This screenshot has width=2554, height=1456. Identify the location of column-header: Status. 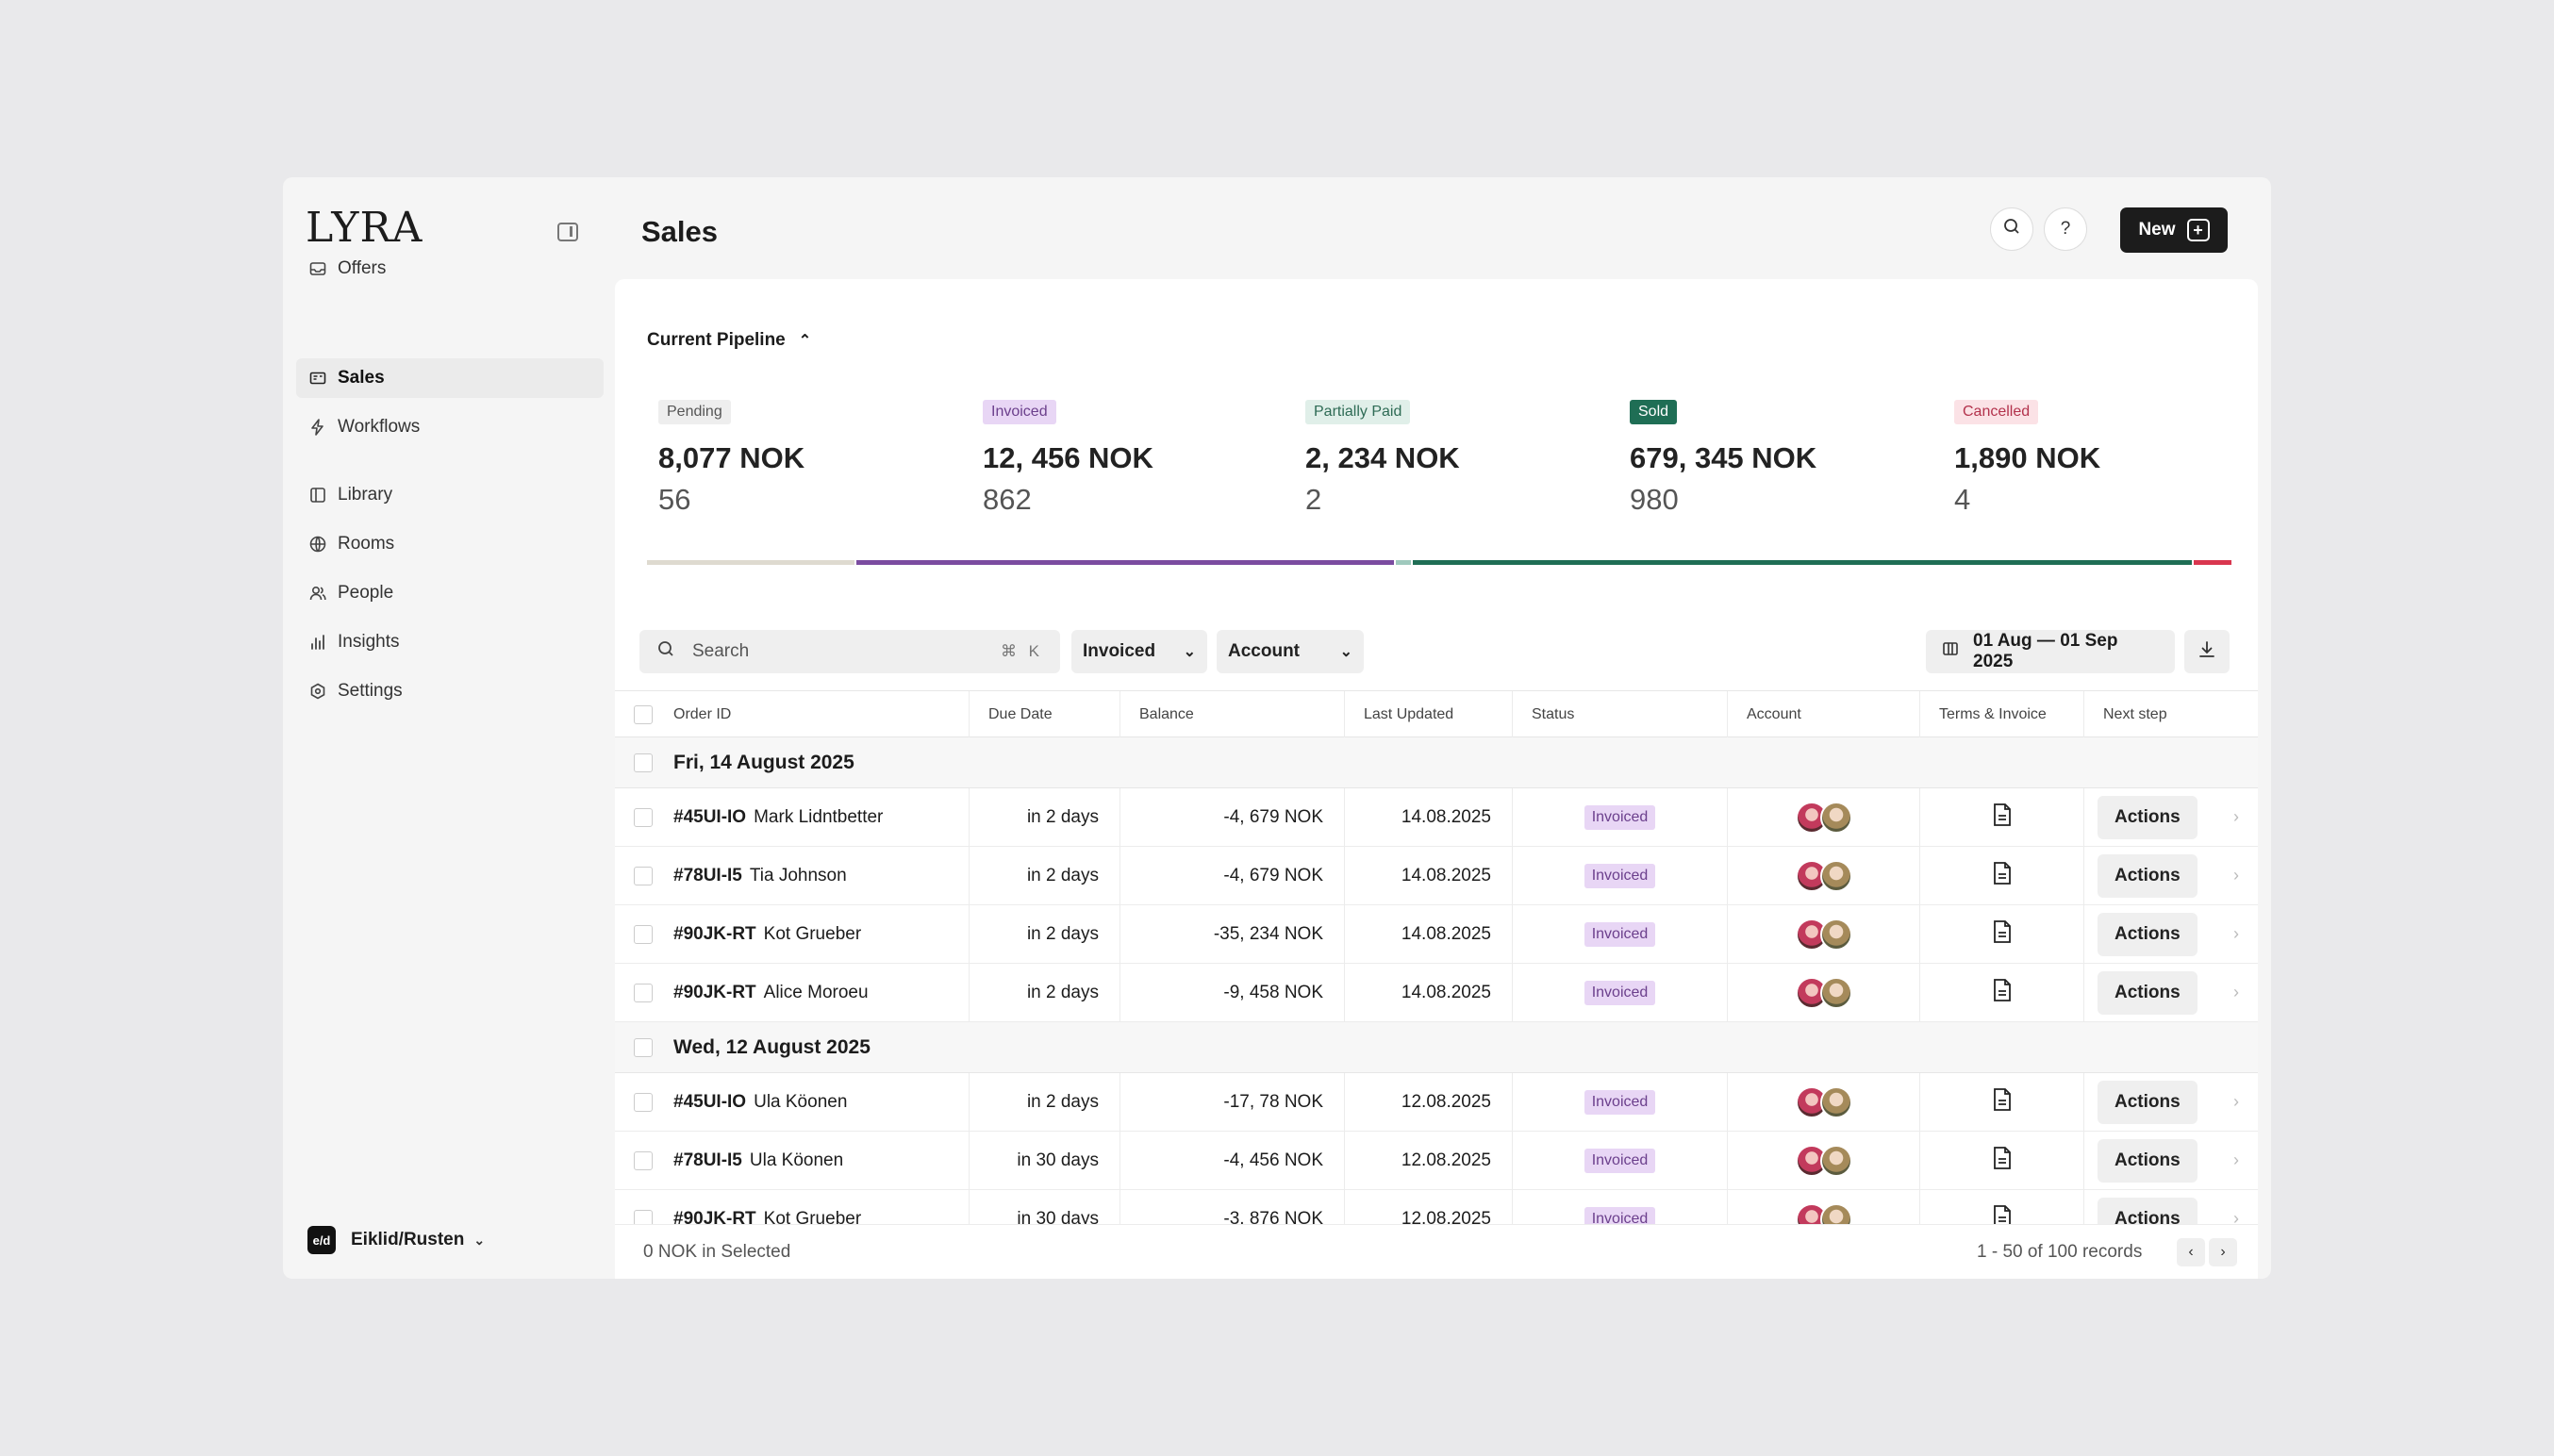
(1553, 714).